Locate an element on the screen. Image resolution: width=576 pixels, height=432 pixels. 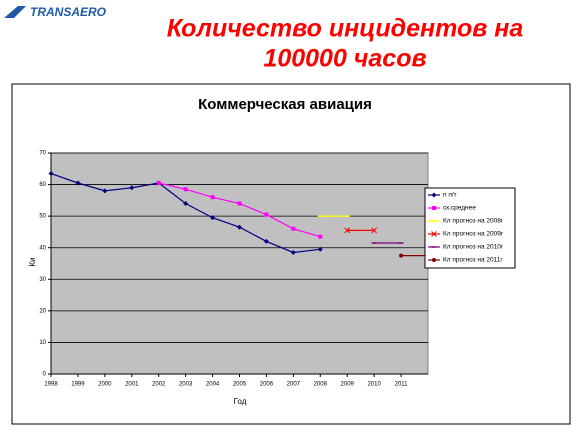
x-tick-label: 2011 is located at coordinates (402, 385).